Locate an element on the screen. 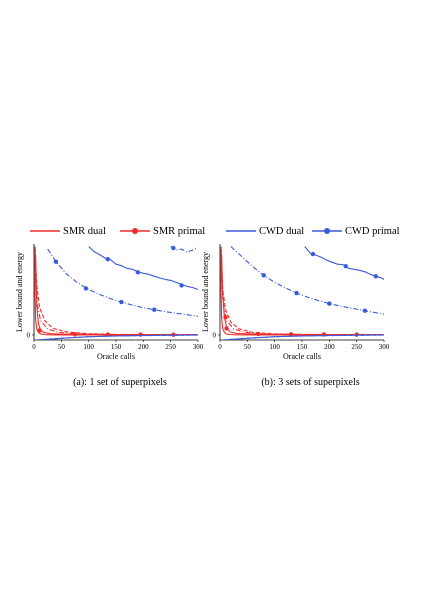 The width and height of the screenshot is (436, 616). legend-swatch-cwd-dual is located at coordinates (241, 231).